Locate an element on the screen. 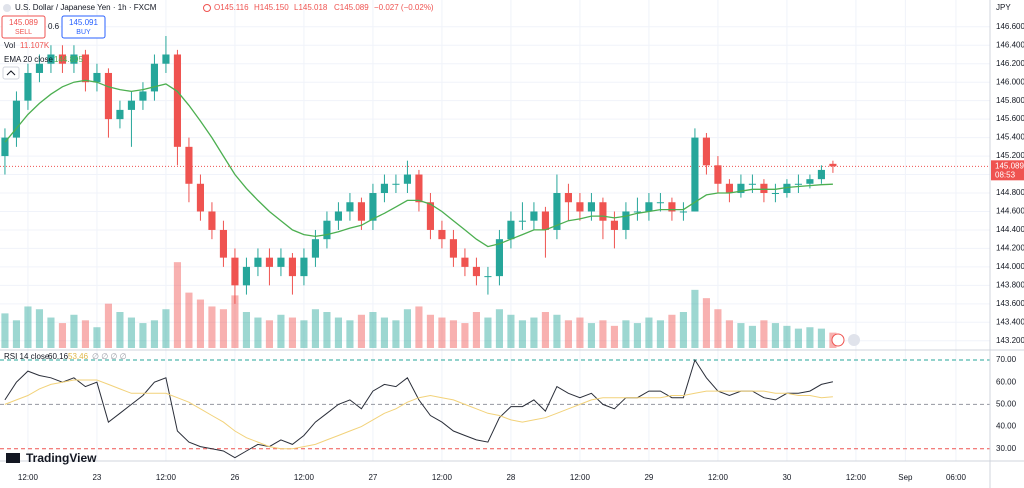  collapse-button is located at coordinates (11, 73).